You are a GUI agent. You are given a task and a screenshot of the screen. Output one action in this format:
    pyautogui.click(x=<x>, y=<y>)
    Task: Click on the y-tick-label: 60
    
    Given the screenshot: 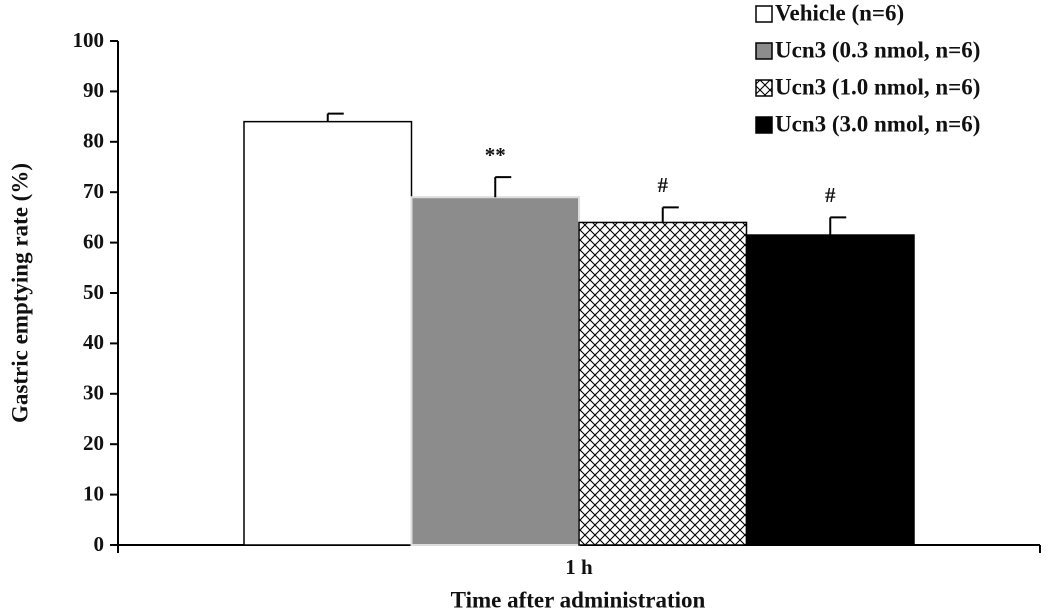 What is the action you would take?
    pyautogui.click(x=93, y=241)
    